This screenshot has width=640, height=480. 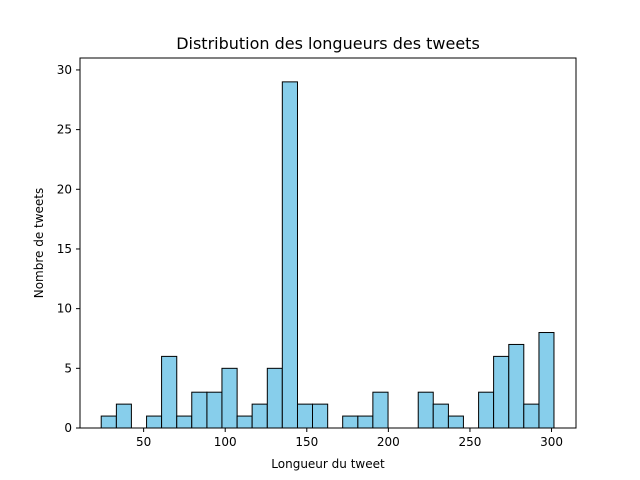 I want to click on y-tick-label: 25, so click(x=64, y=130).